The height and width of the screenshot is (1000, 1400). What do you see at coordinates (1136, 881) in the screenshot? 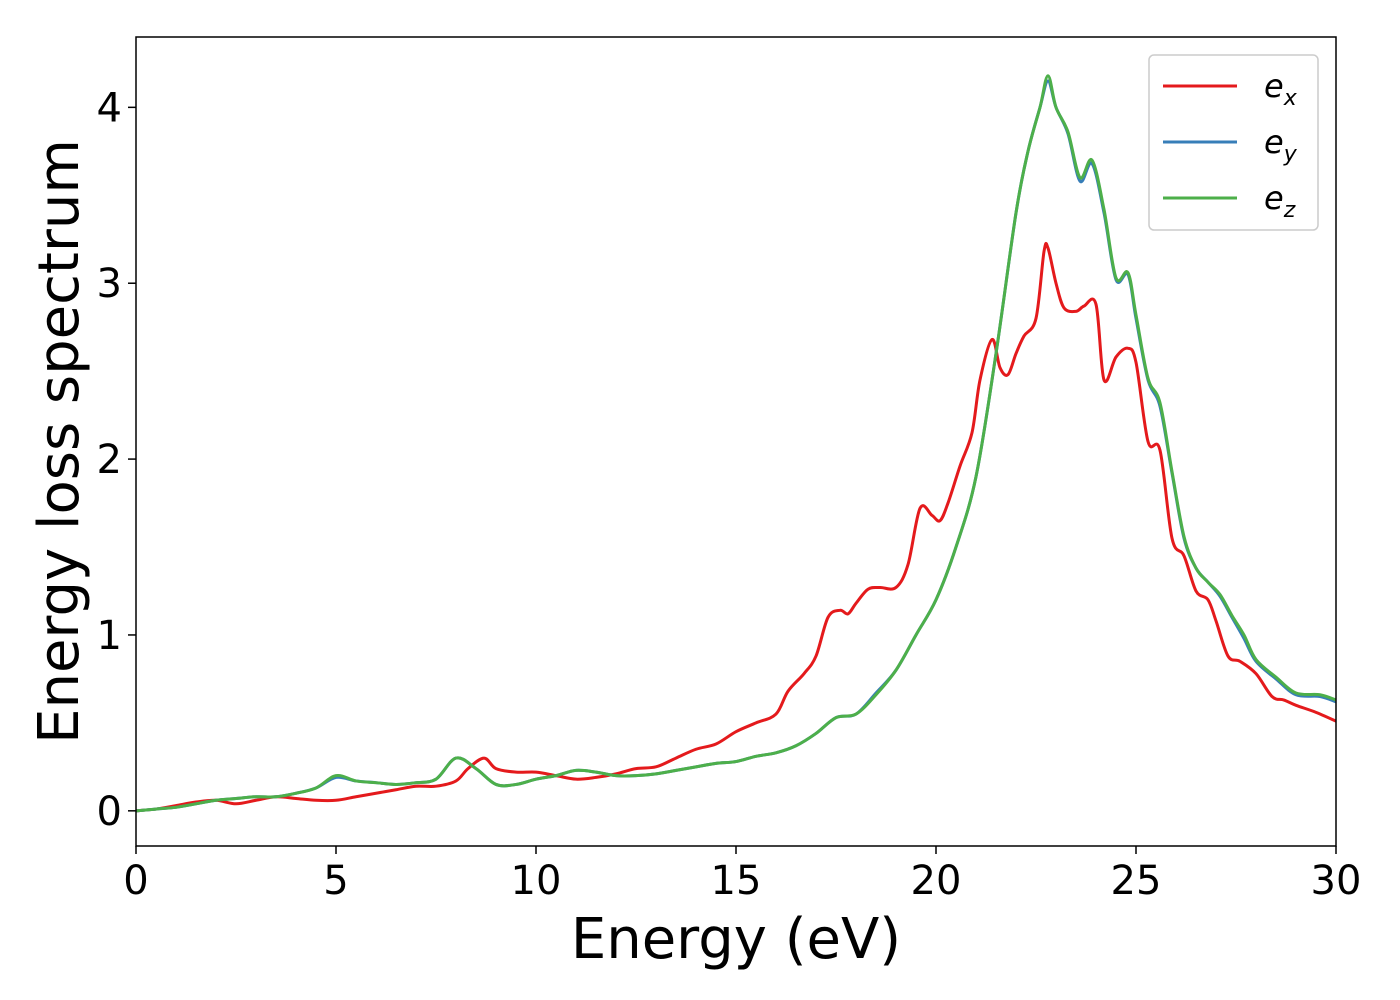
I see `x-tick-label: 25` at bounding box center [1136, 881].